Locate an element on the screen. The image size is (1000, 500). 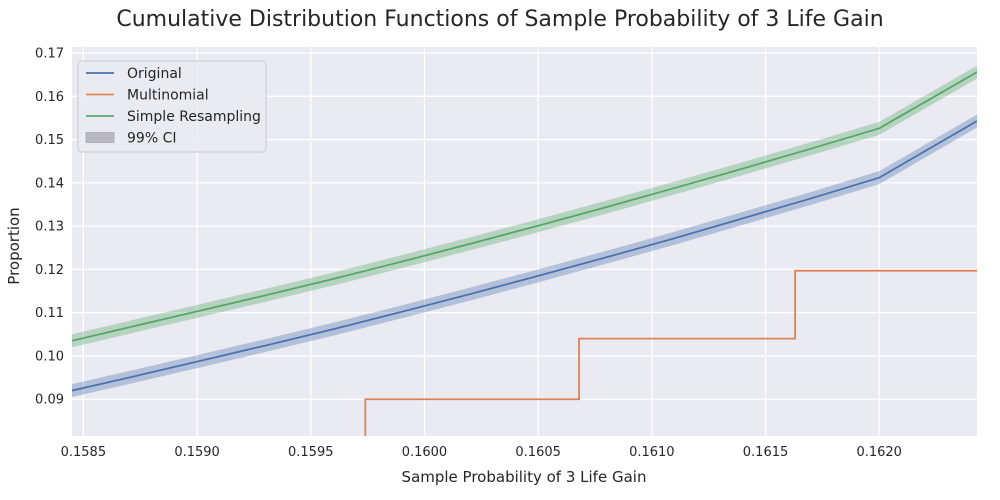
y-tick-label: 0.16 is located at coordinates (49, 97).